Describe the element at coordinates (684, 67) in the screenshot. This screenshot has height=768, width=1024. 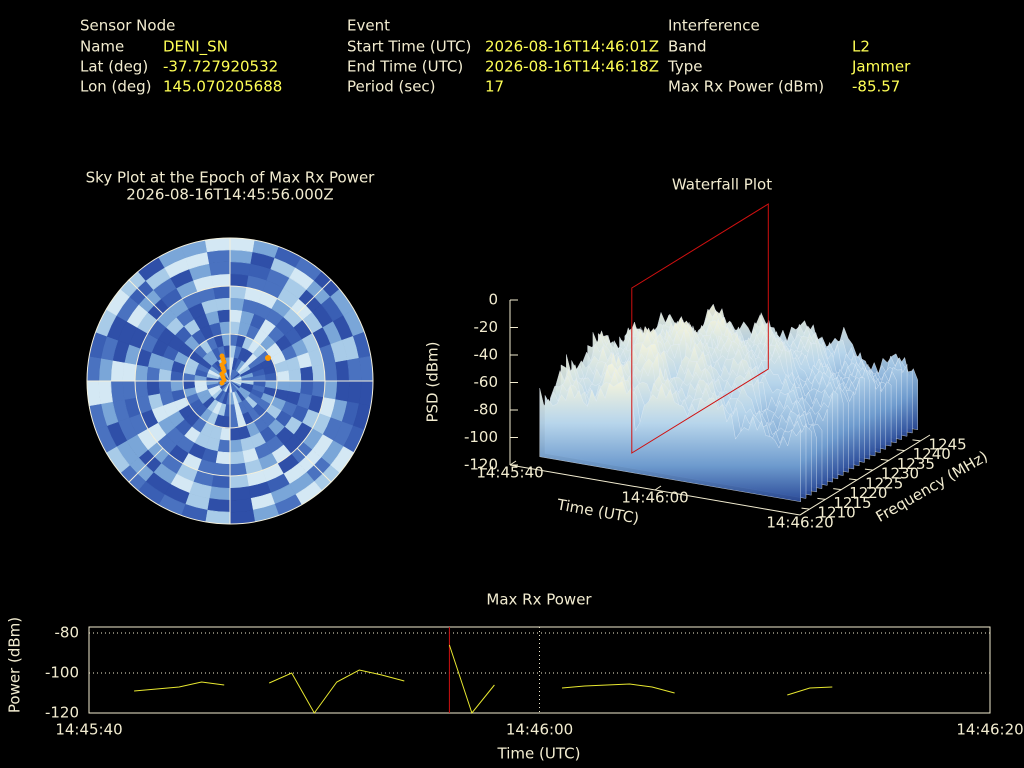
I see `info-label: Type` at that location.